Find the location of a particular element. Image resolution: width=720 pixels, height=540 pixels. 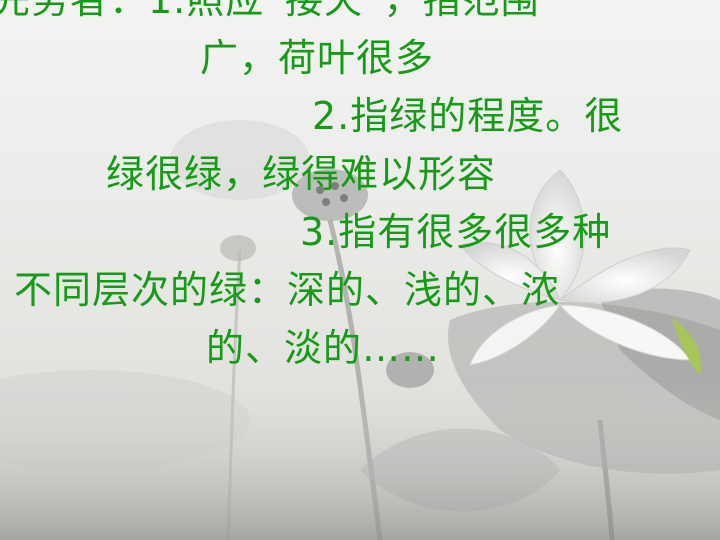

text-line-2: 广，荷叶很多 is located at coordinates (317, 58).